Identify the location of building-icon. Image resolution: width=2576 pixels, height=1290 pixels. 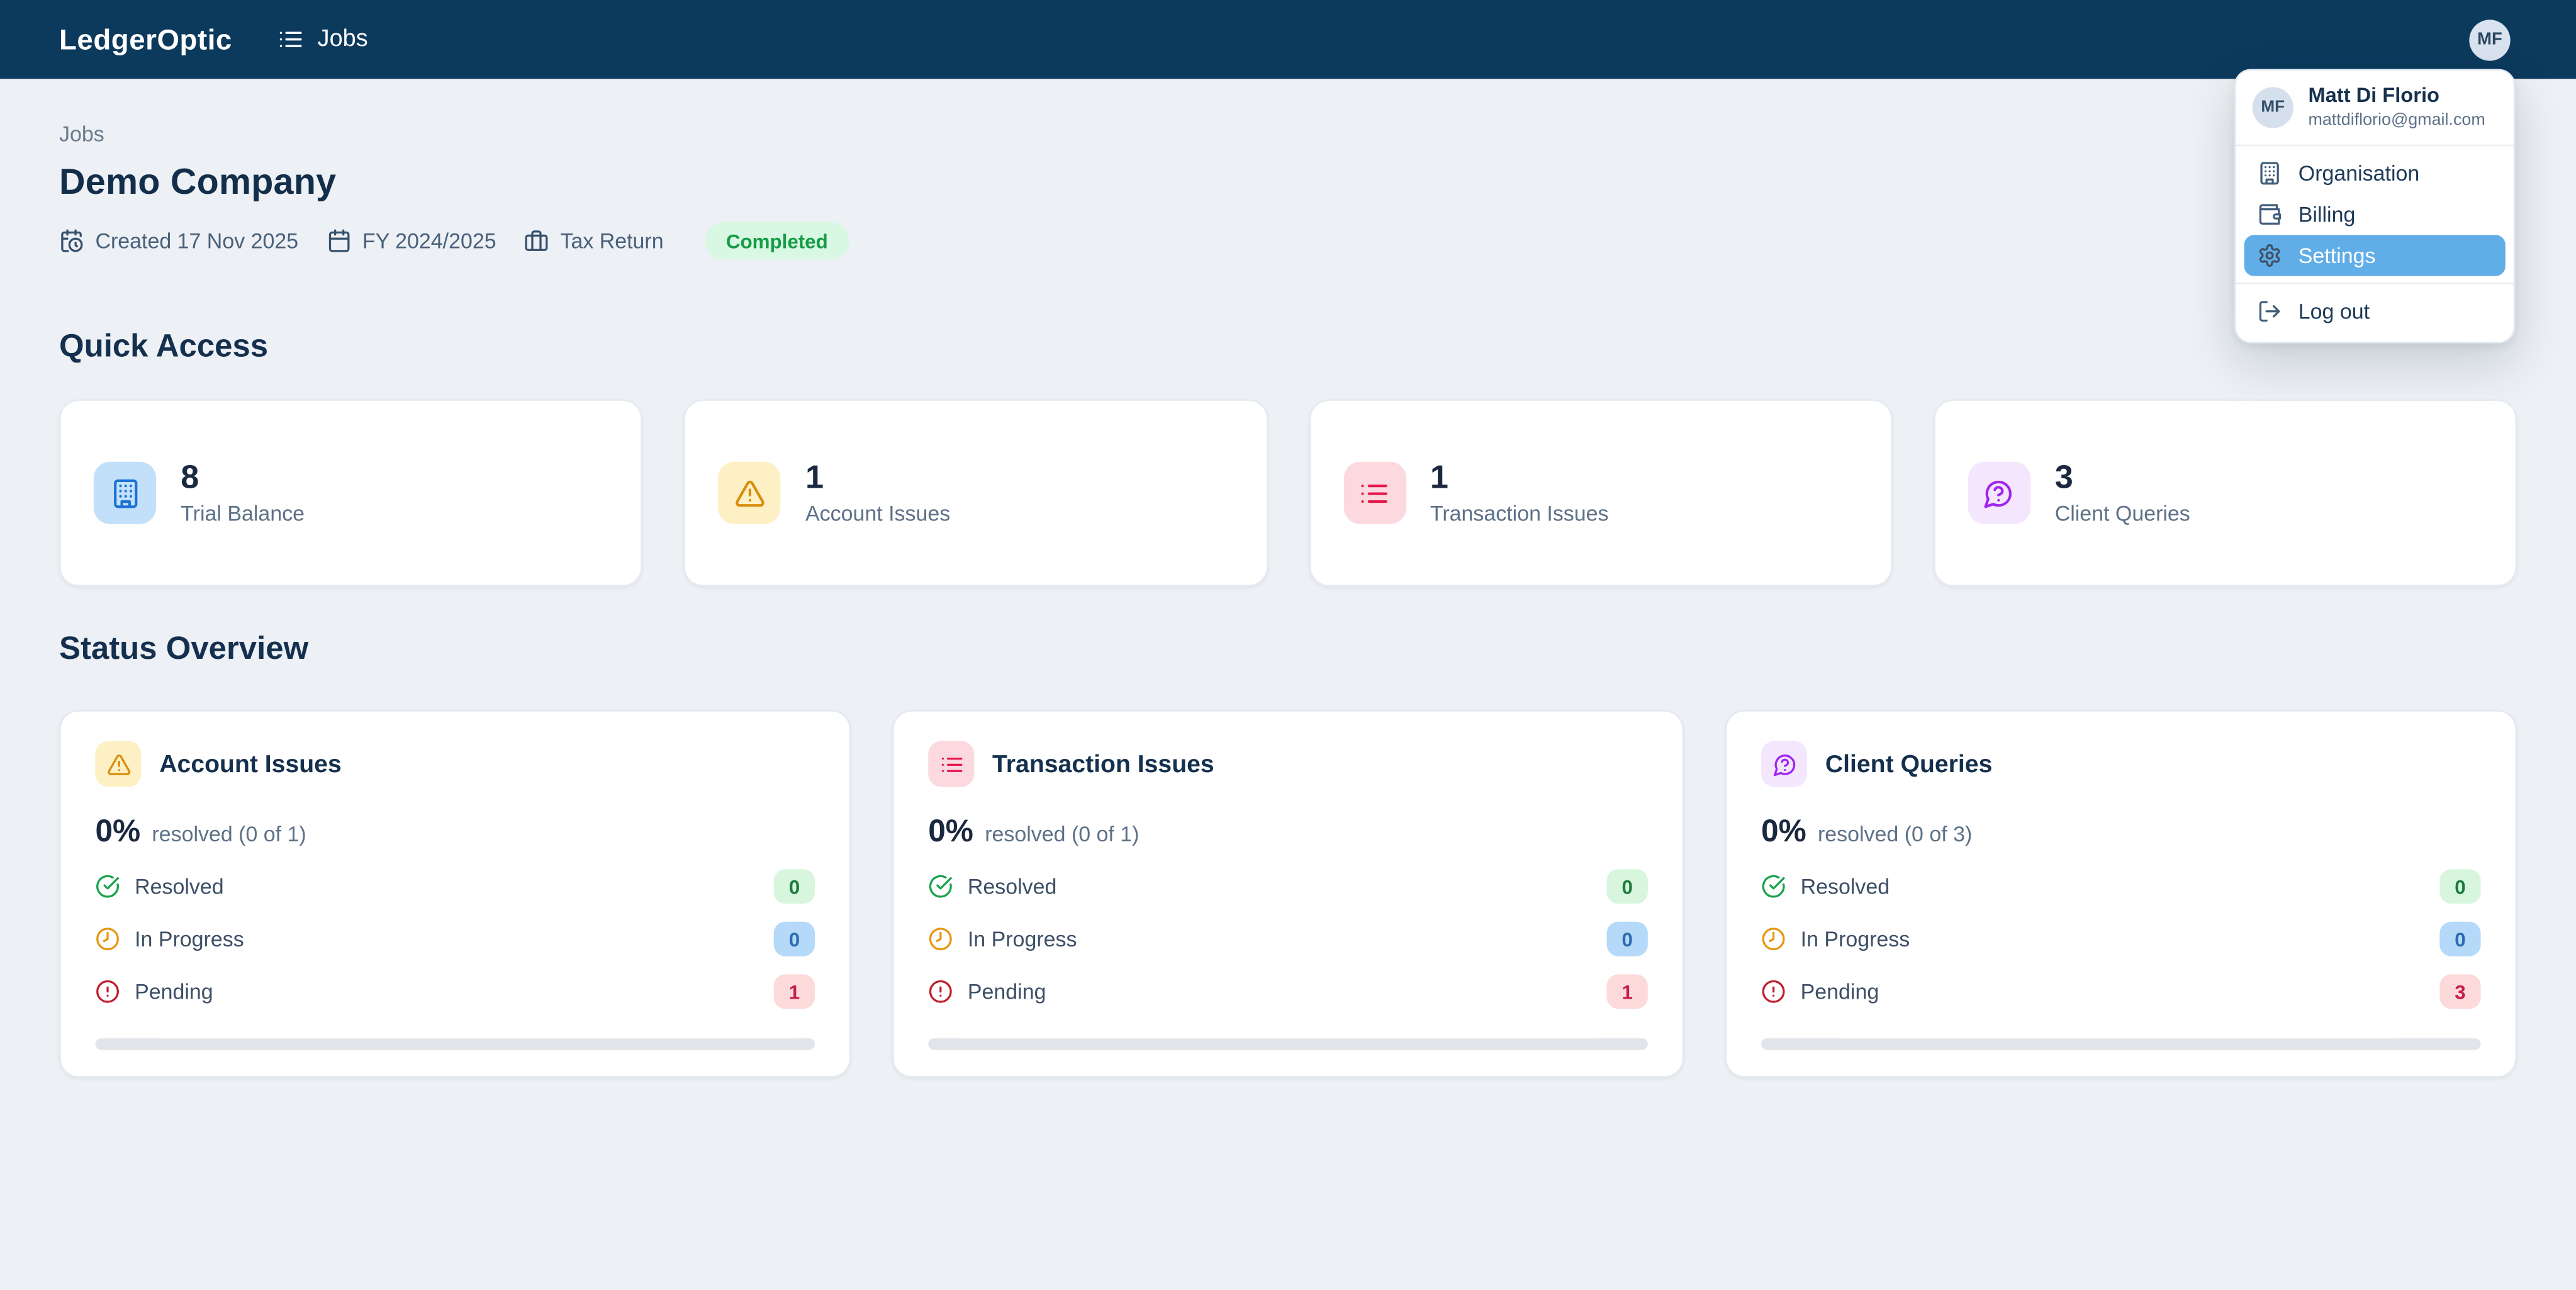
(125, 492).